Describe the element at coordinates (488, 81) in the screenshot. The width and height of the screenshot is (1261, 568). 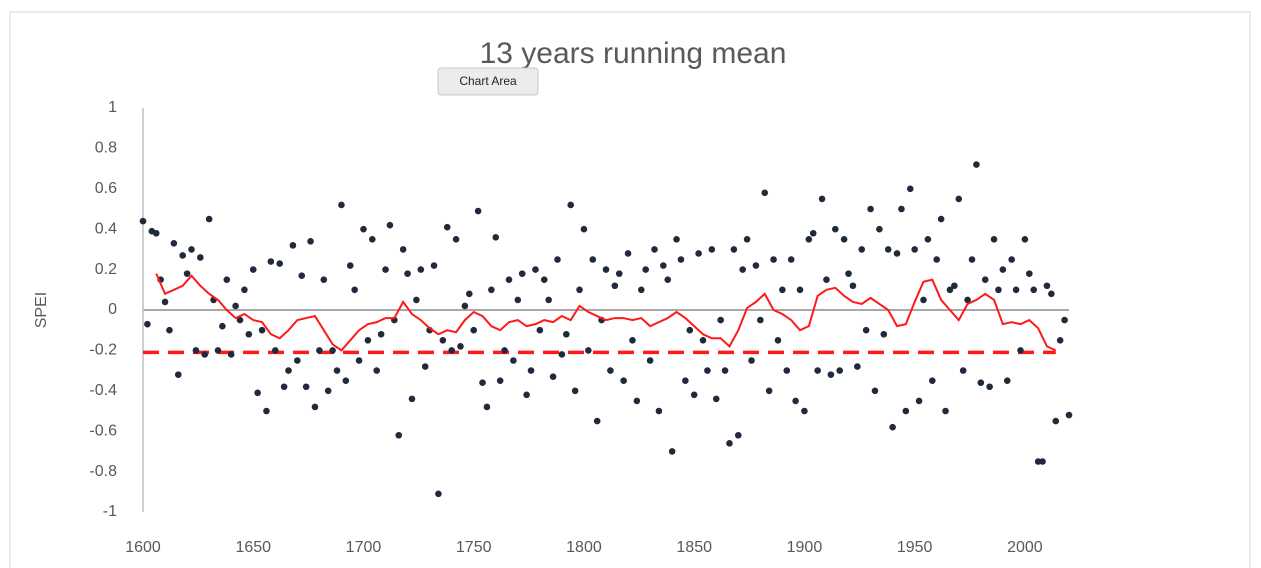
I see `tooltip: Chart Area` at that location.